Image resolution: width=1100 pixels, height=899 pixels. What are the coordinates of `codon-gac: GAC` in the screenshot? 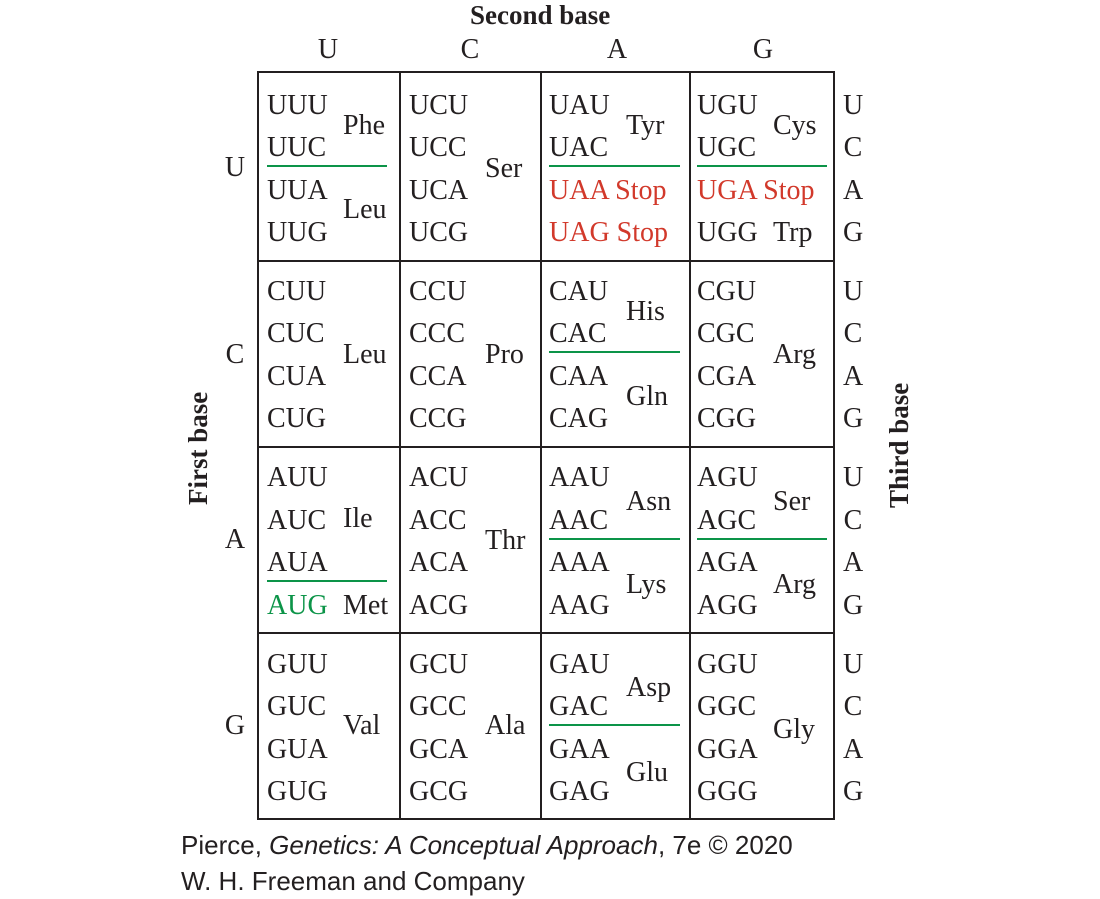 It's located at (579, 706).